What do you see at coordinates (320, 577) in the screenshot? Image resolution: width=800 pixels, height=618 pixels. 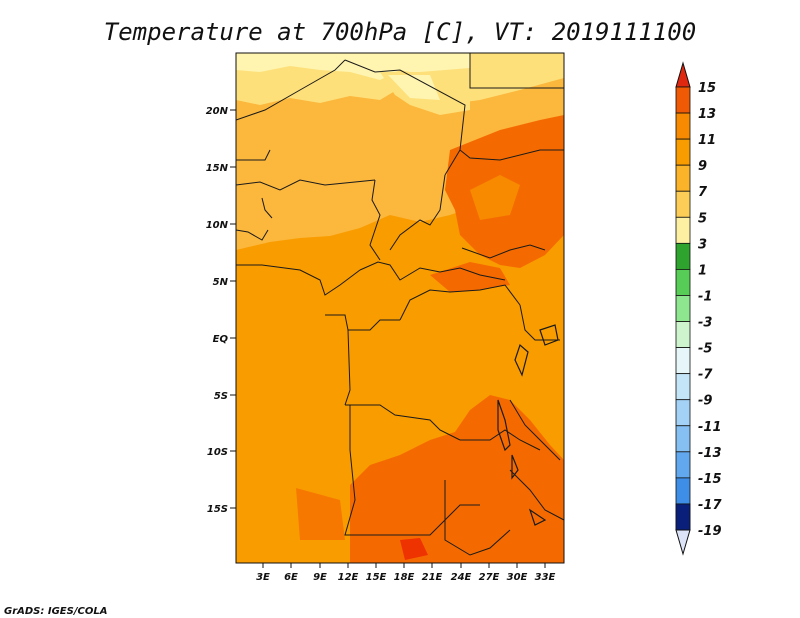 I see `lon-tick-label: 9E` at bounding box center [320, 577].